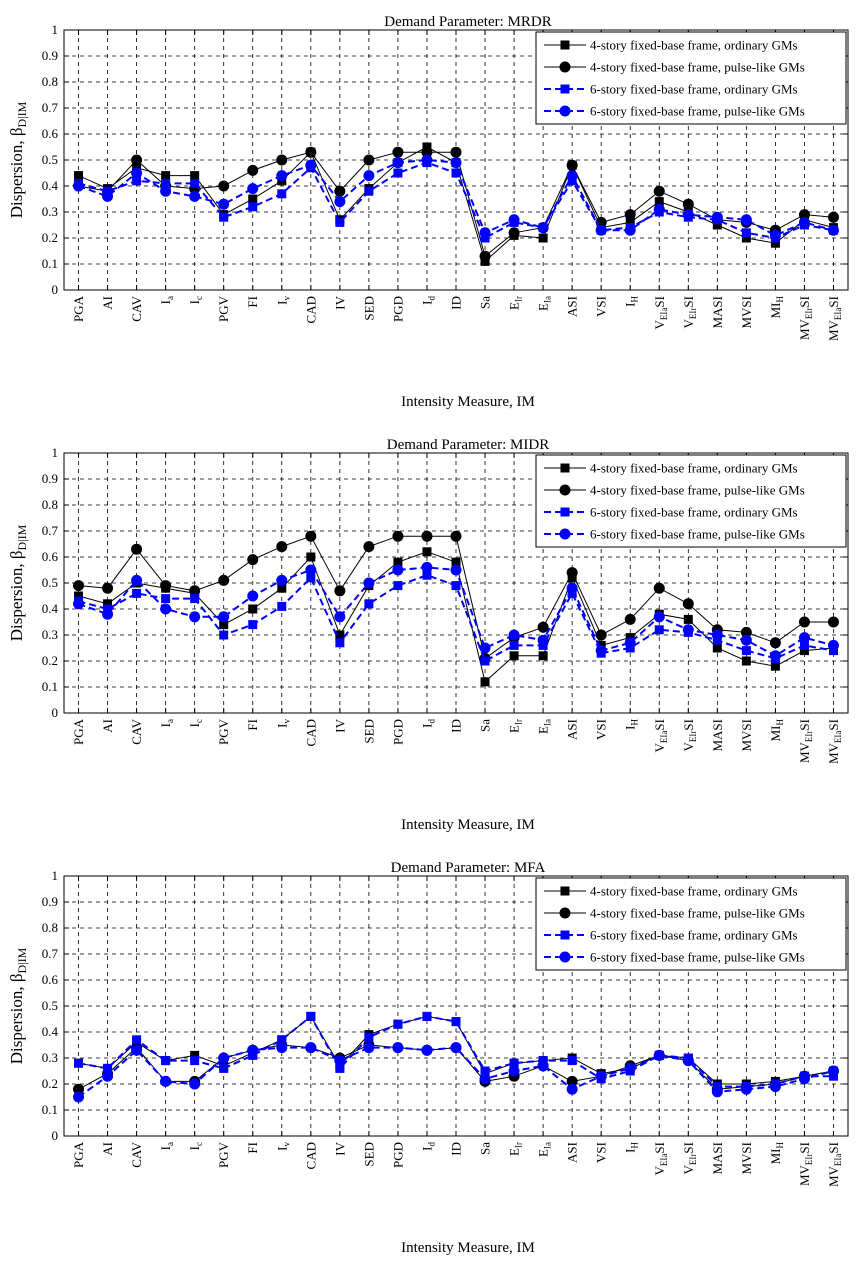  What do you see at coordinates (834, 1164) in the screenshot?
I see `x-tick-label: MVEIaSI` at bounding box center [834, 1164].